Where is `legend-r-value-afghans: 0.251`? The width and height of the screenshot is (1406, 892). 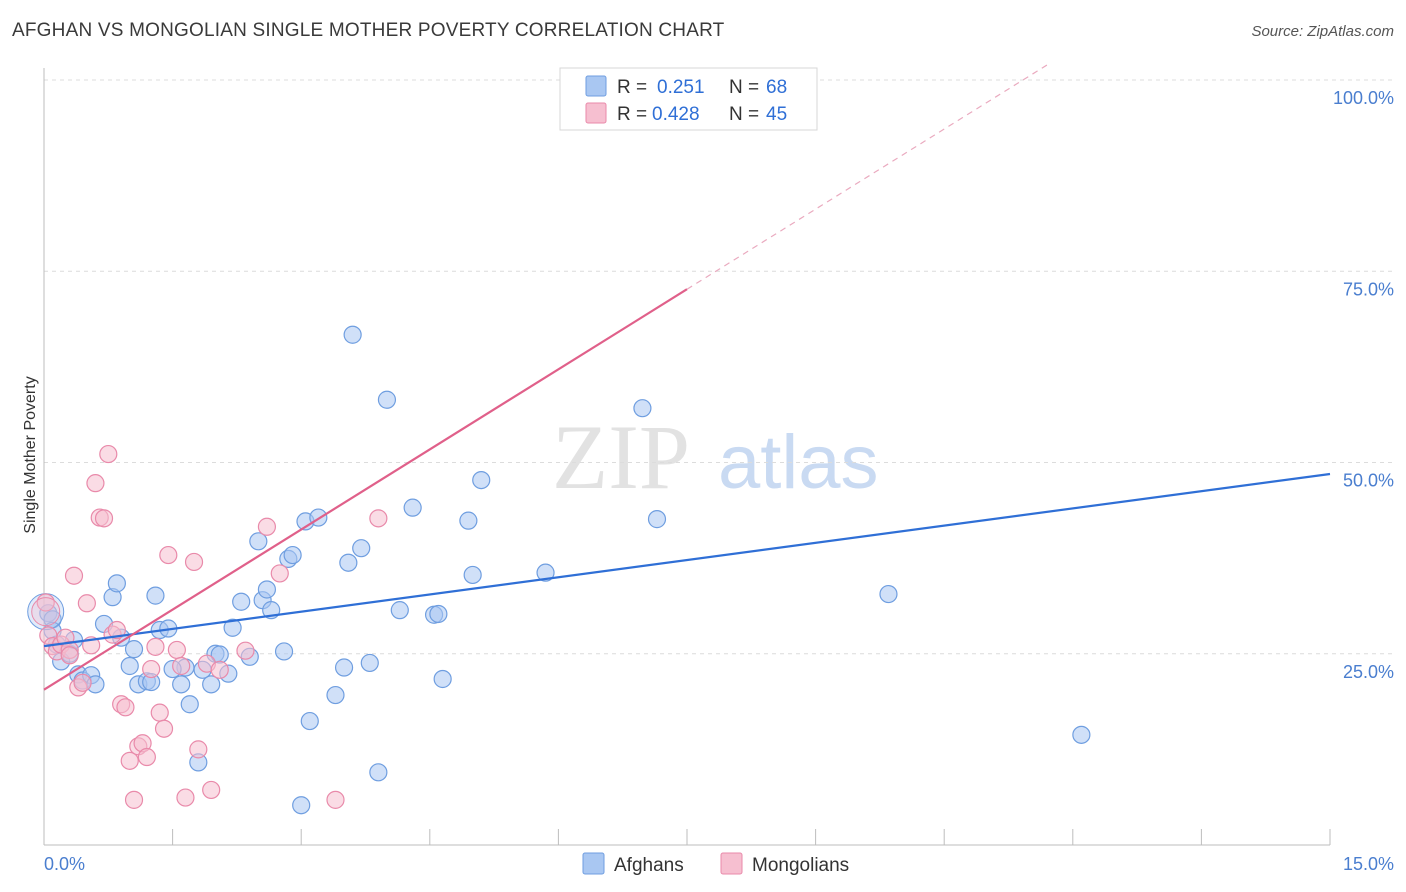 legend-r-value-afghans: 0.251 is located at coordinates (681, 87).